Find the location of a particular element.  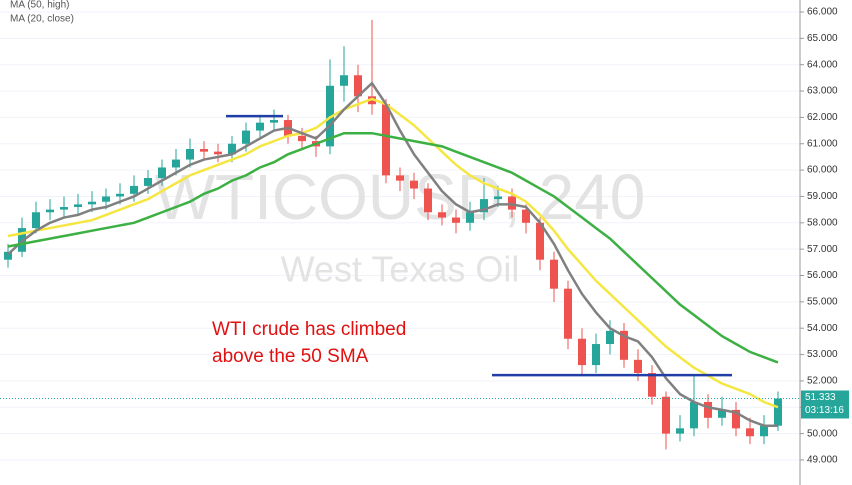

y-tick-label: 60.000 is located at coordinates (822, 170).